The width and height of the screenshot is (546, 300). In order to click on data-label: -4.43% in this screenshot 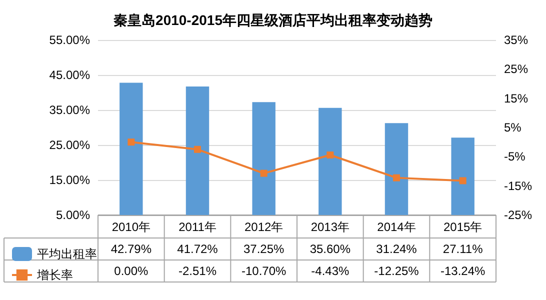, I will do `click(330, 271)`.